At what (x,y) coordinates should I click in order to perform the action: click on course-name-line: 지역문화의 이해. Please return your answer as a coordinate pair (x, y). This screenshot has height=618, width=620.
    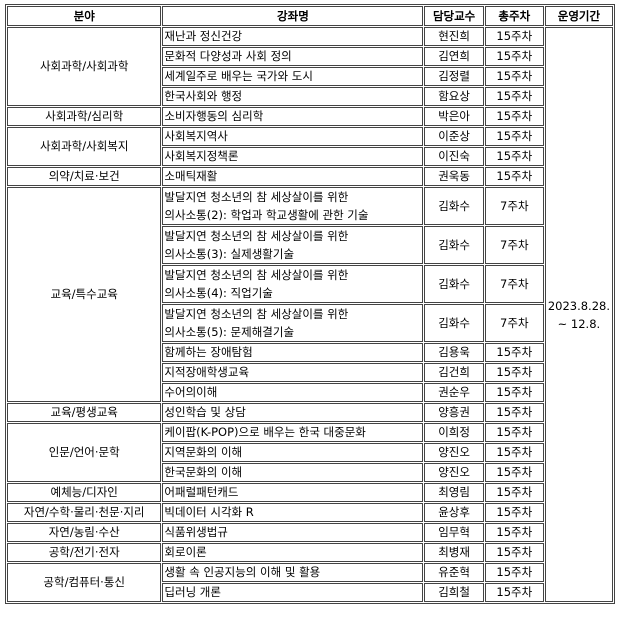
    Looking at the image, I should click on (203, 452).